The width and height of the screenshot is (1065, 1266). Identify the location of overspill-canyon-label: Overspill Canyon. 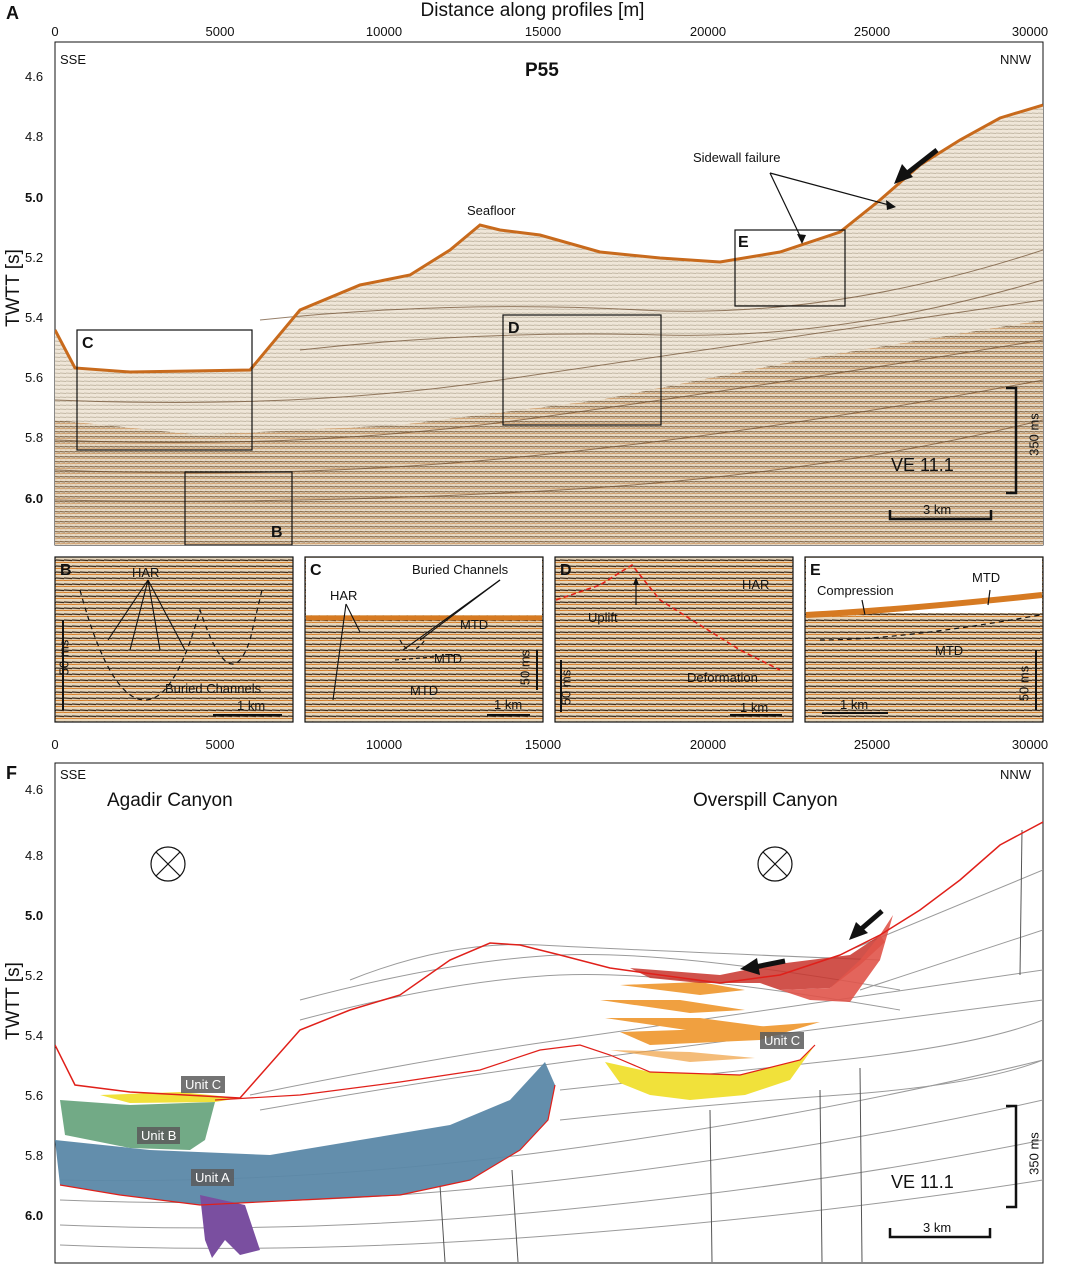
(765, 800).